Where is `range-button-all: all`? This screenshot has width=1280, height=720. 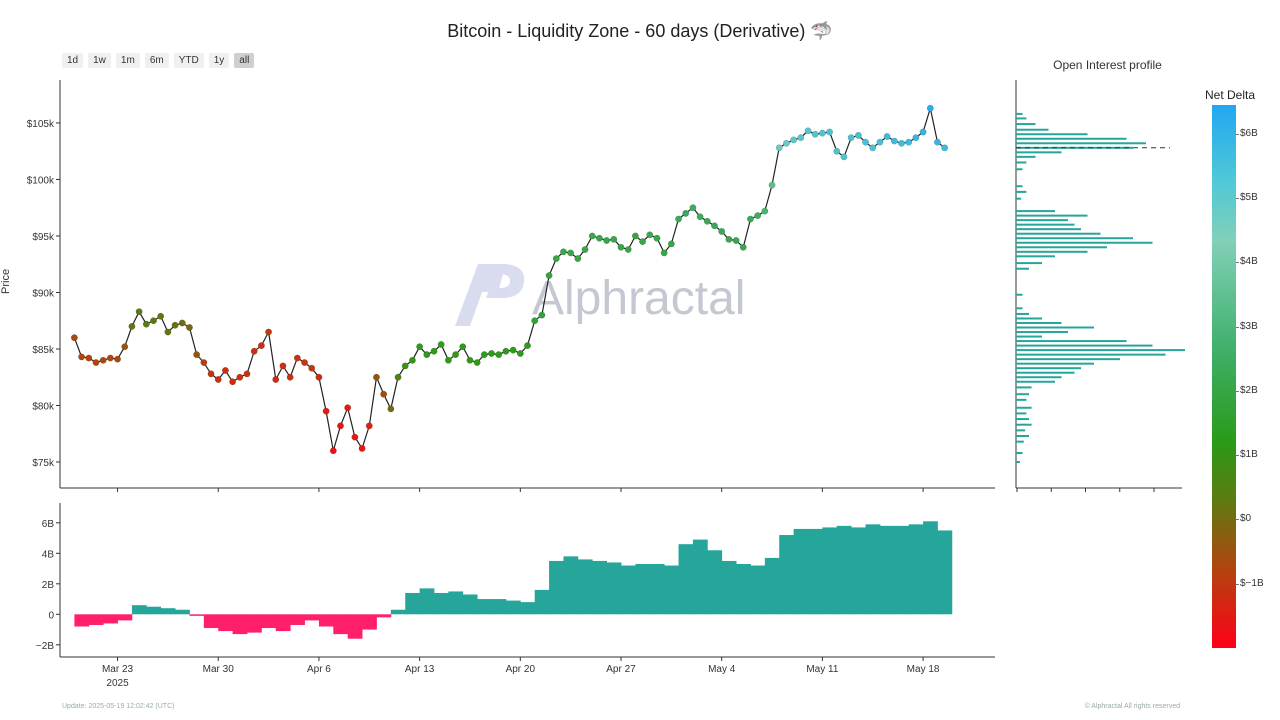
range-button-all: all is located at coordinates (244, 60).